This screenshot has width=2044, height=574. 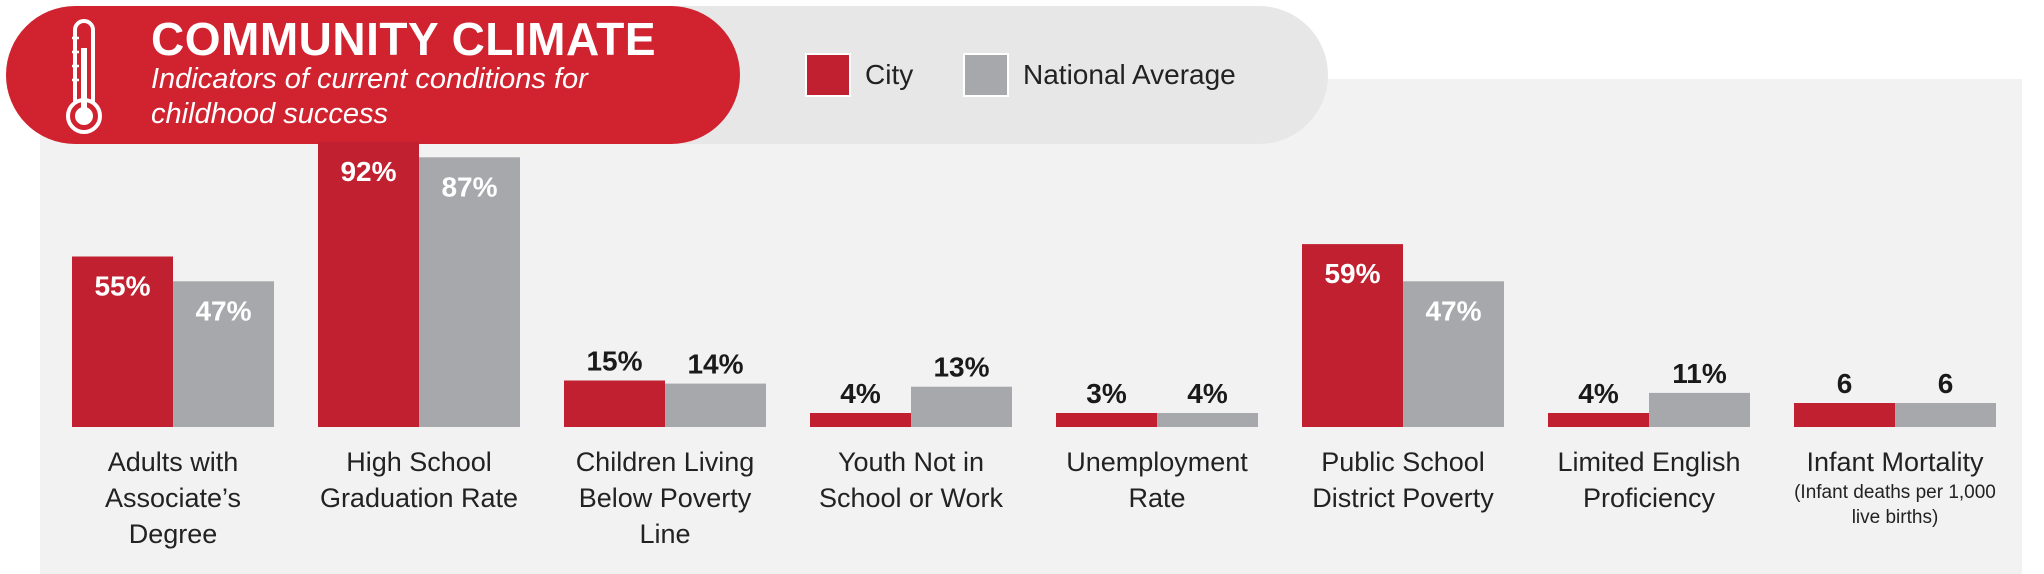 I want to click on legend-swatch-city, so click(x=828, y=75).